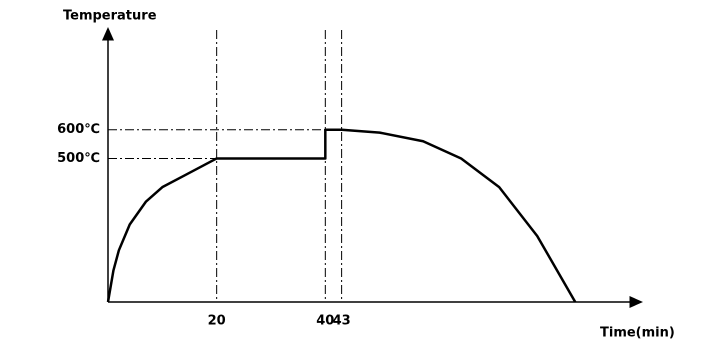 The image size is (715, 352). I want to click on y-axis-label: Temperature, so click(110, 16).